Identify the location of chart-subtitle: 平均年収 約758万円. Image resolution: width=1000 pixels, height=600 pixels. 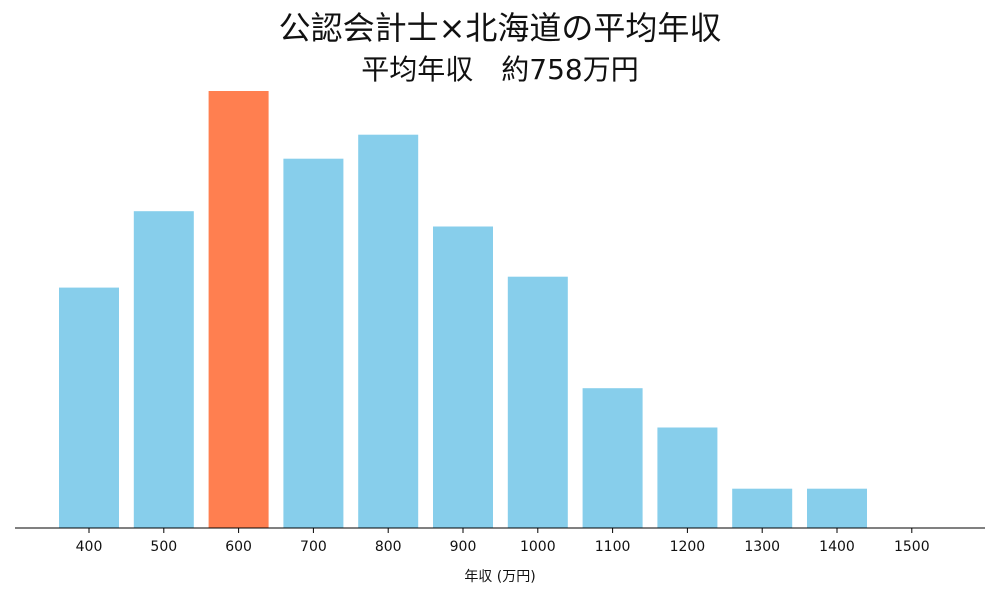
(500, 69).